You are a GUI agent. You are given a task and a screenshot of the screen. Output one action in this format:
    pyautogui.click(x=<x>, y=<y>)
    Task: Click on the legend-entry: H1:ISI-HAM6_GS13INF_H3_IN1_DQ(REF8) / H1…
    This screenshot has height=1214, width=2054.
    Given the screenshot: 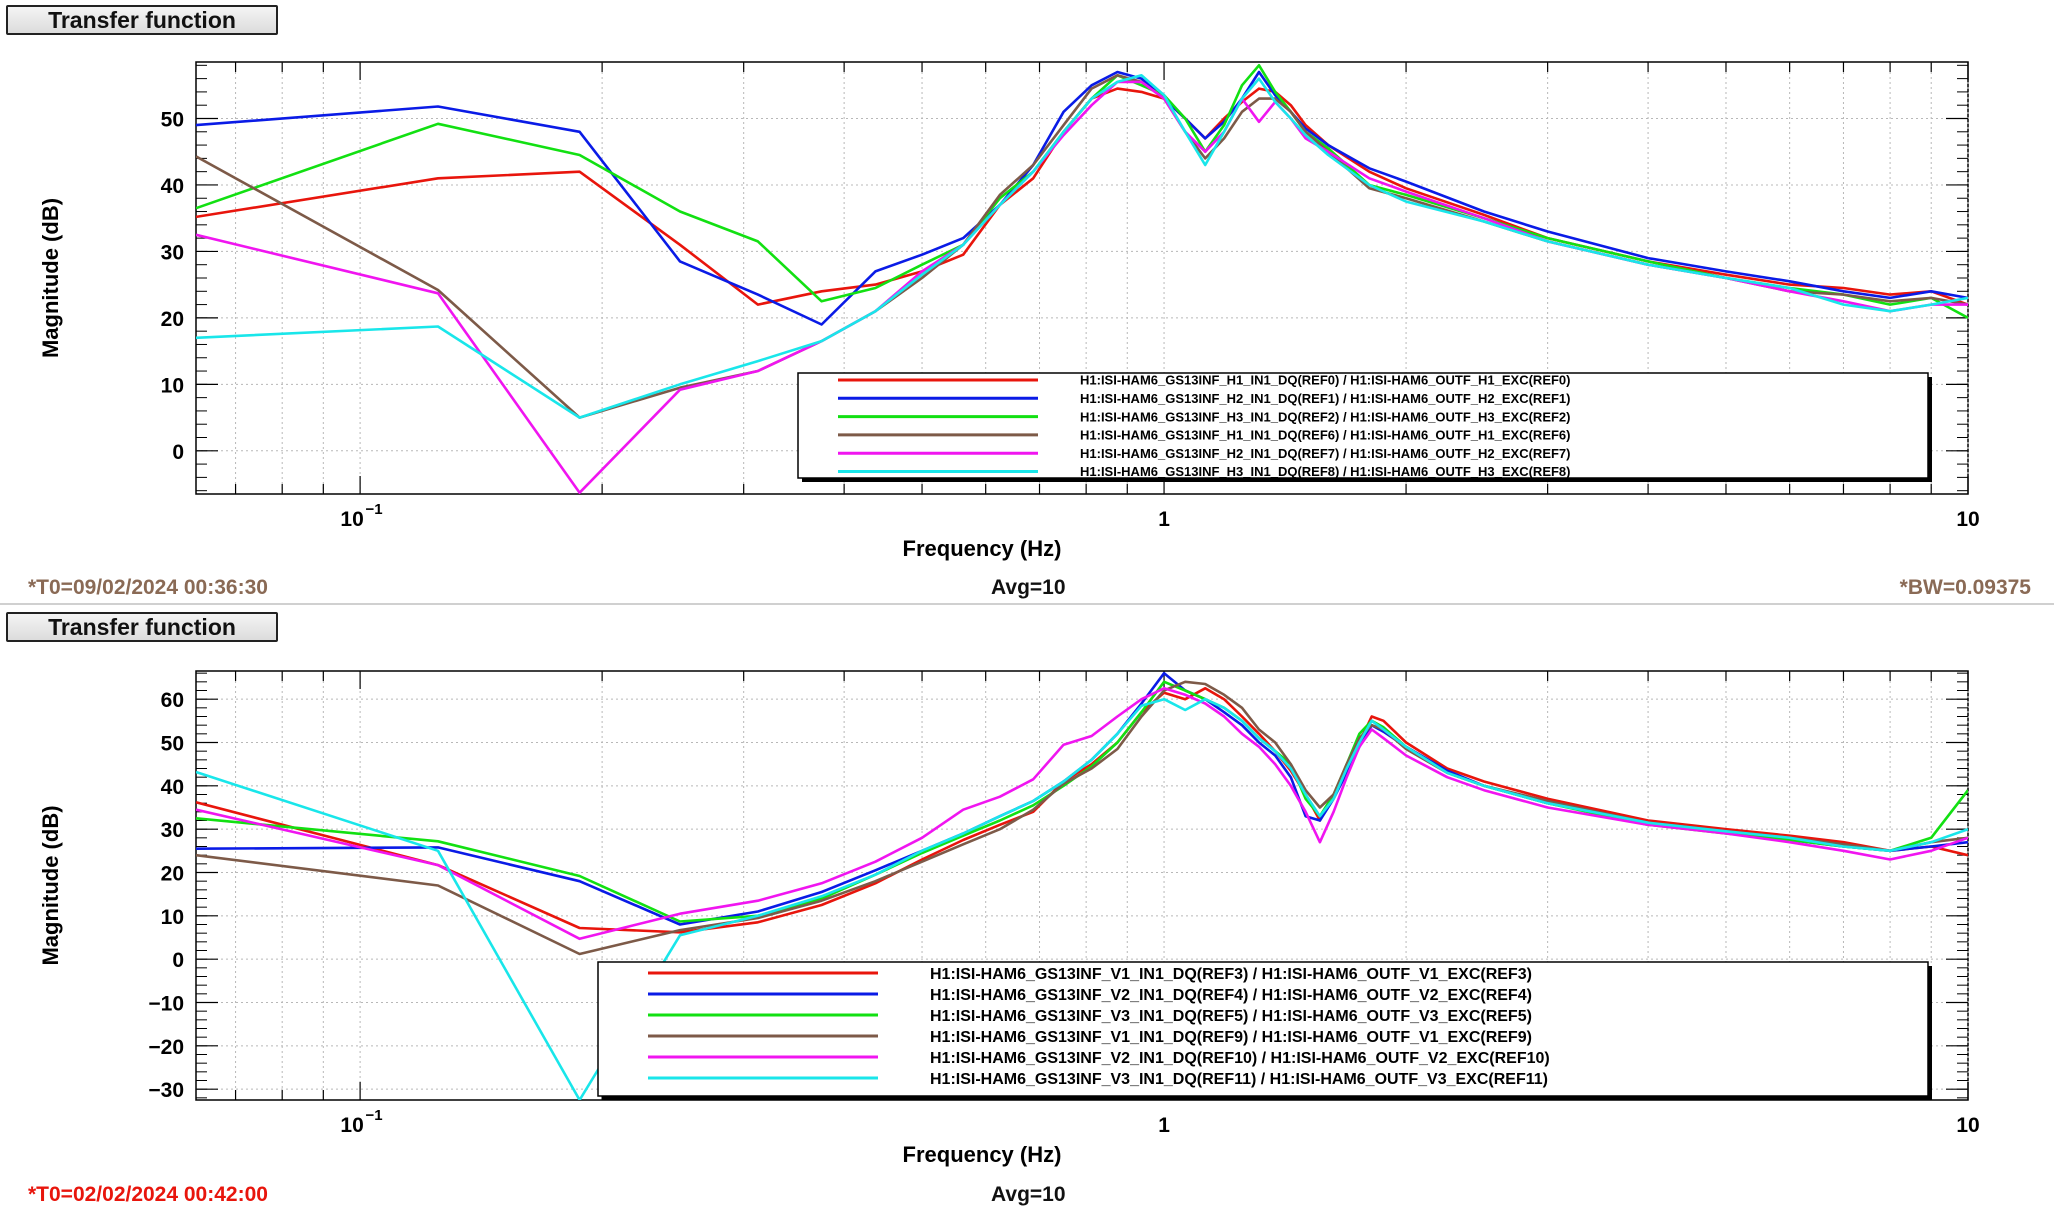 What is the action you would take?
    pyautogui.click(x=1325, y=471)
    